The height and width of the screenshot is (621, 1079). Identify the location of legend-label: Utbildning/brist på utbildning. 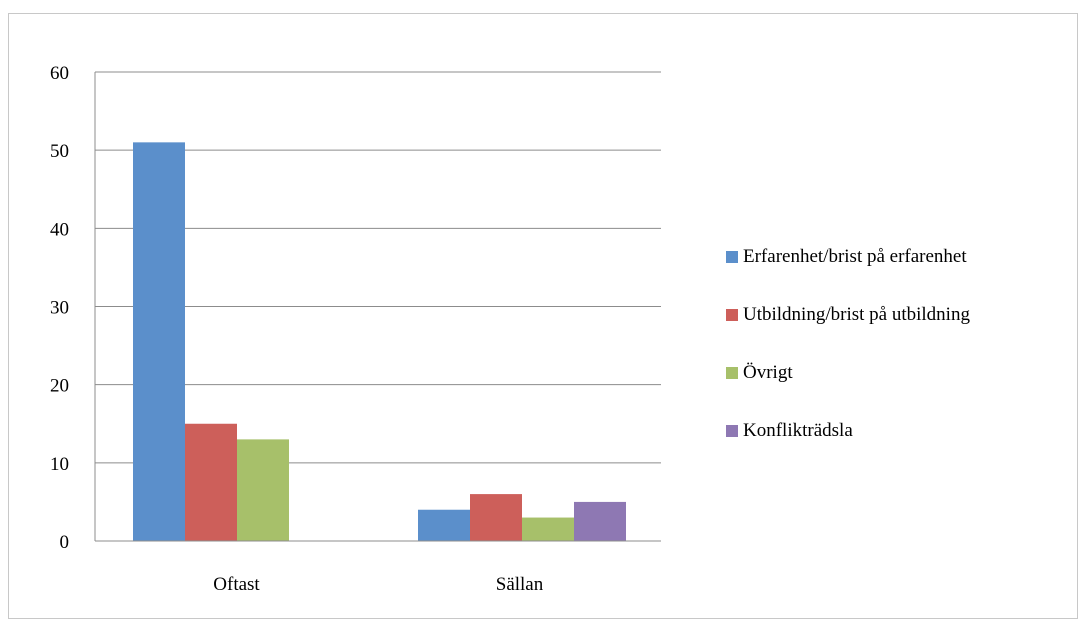
(856, 314).